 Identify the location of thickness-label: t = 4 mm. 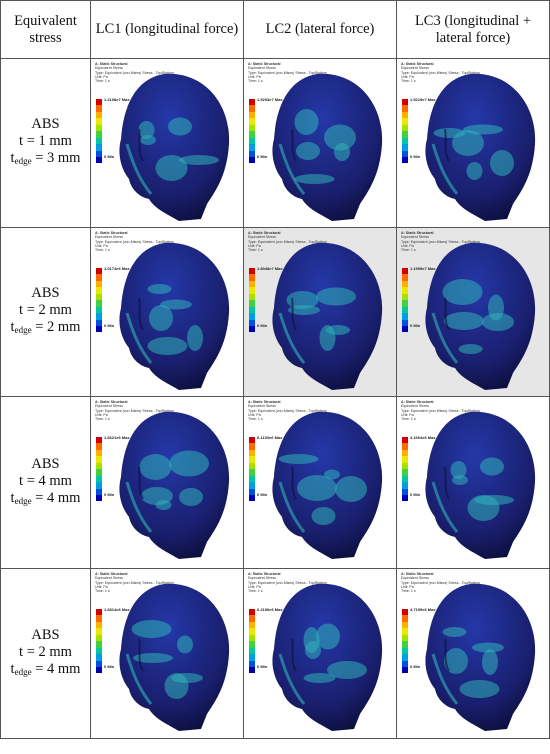
(45, 480).